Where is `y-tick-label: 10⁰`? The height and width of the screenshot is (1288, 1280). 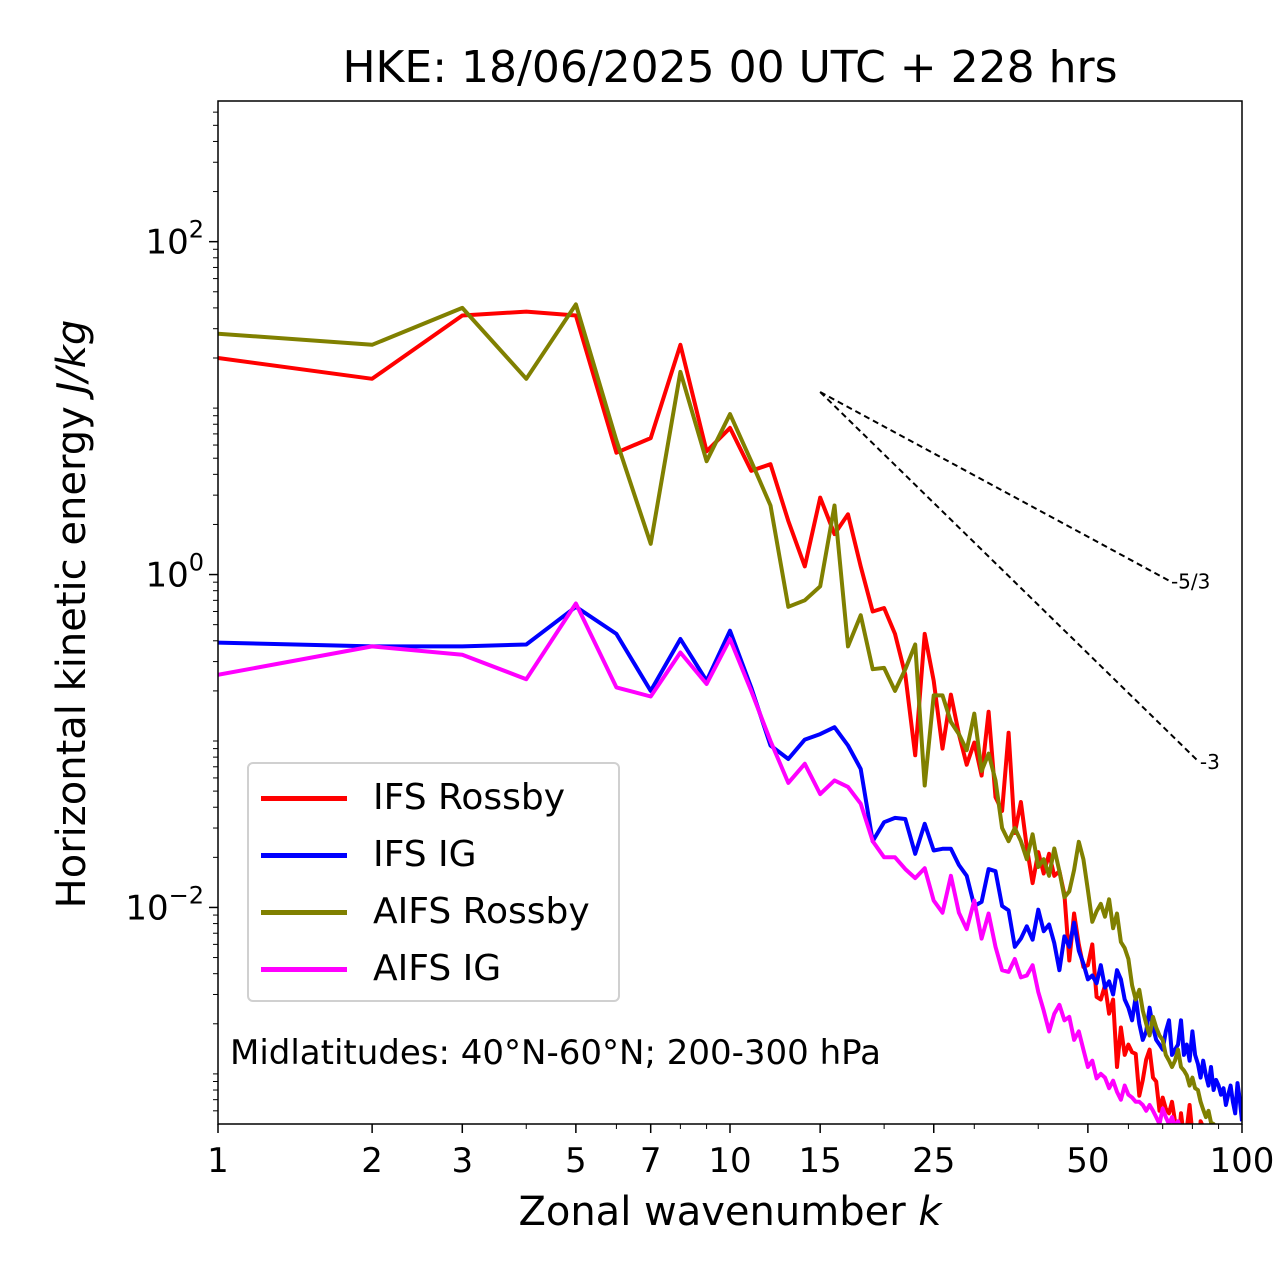 y-tick-label: 10⁰ is located at coordinates (174, 572).